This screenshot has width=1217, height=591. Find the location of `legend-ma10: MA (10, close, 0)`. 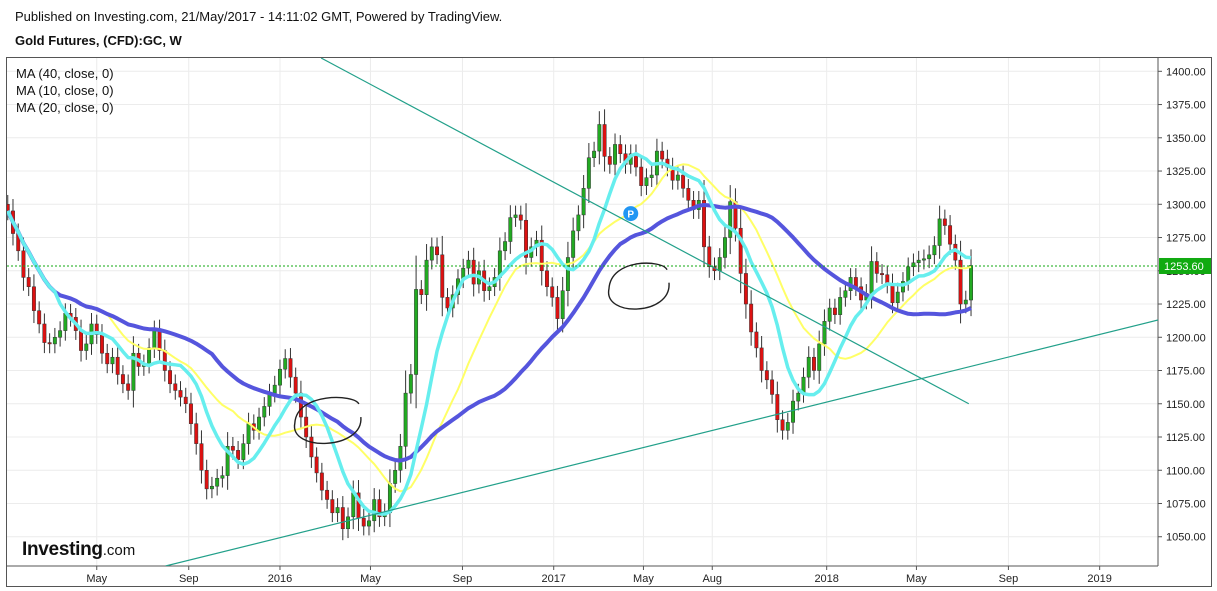

legend-ma10: MA (10, close, 0) is located at coordinates (65, 90).